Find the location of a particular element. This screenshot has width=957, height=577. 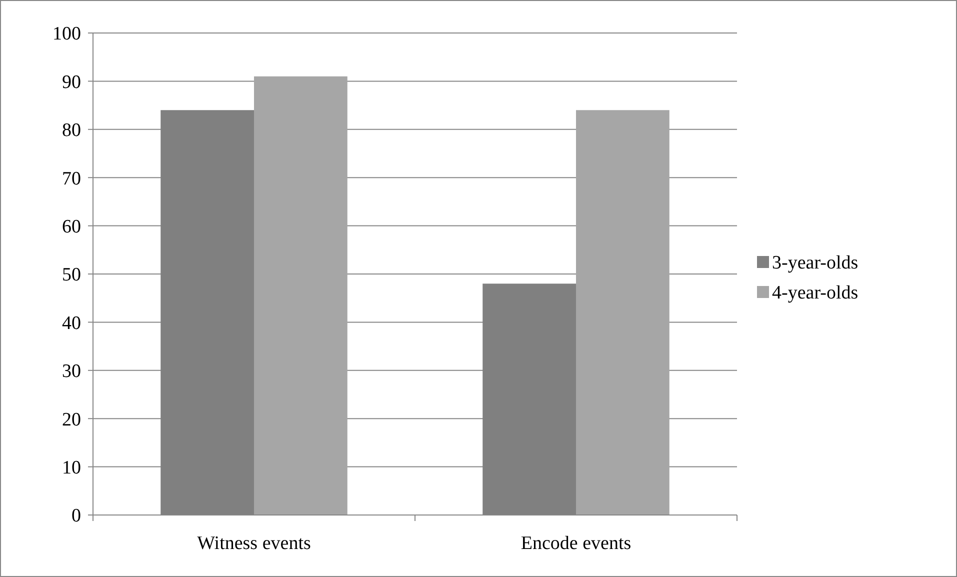

y-tick-label: 90 is located at coordinates (71, 82).